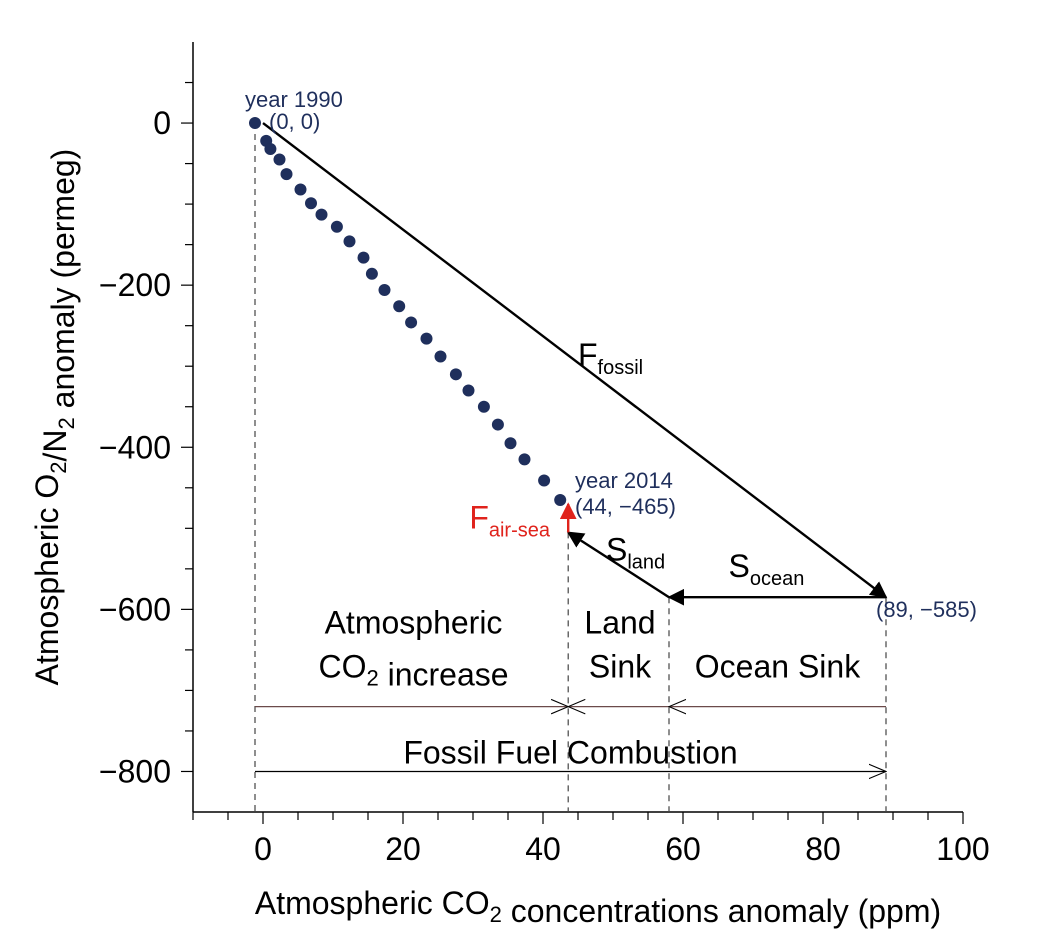  Describe the element at coordinates (414, 623) in the screenshot. I see `region-label-line1: Atmospheric` at that location.